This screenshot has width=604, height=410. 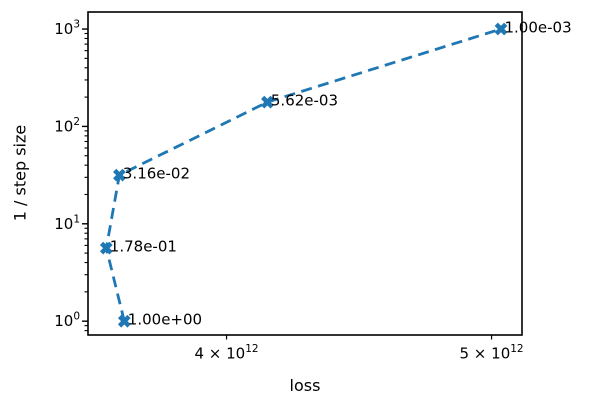 I want to click on y-axis-label: 1 / step size, so click(x=20, y=173).